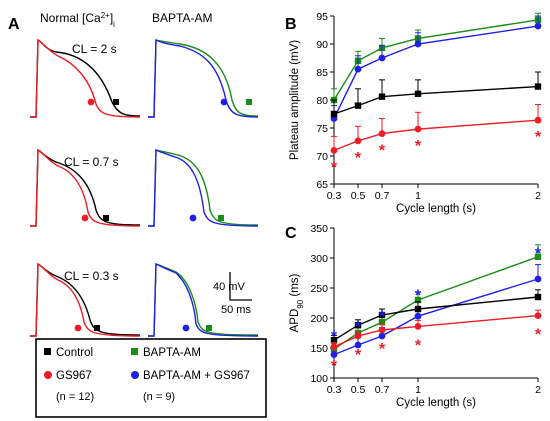 Image resolution: width=550 pixels, height=421 pixels. I want to click on panel-a-bapta-header: BAPTA-AM, so click(182, 18).